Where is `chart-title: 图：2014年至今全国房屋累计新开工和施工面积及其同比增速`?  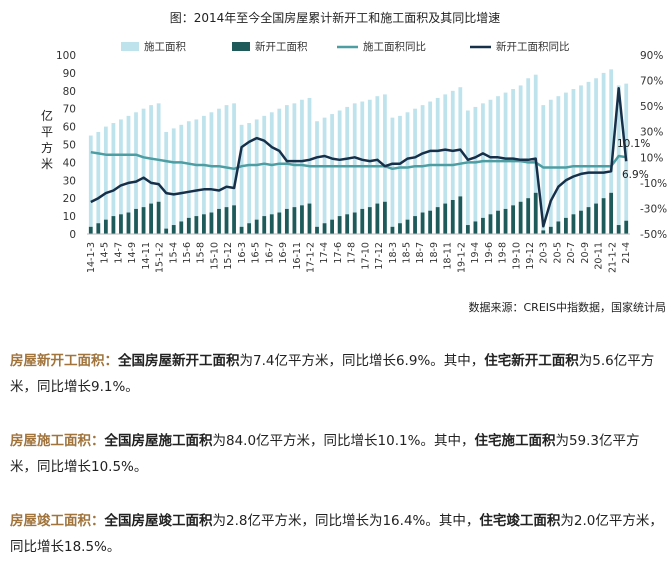
chart-title: 图：2014年至今全国房屋累计新开工和施工面积及其同比增速 is located at coordinates (335, 17).